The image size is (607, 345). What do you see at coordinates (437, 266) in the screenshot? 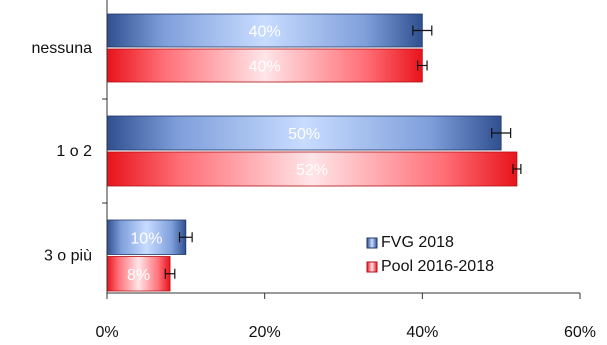
I see `legend-label: Pool 2016-2018` at bounding box center [437, 266].